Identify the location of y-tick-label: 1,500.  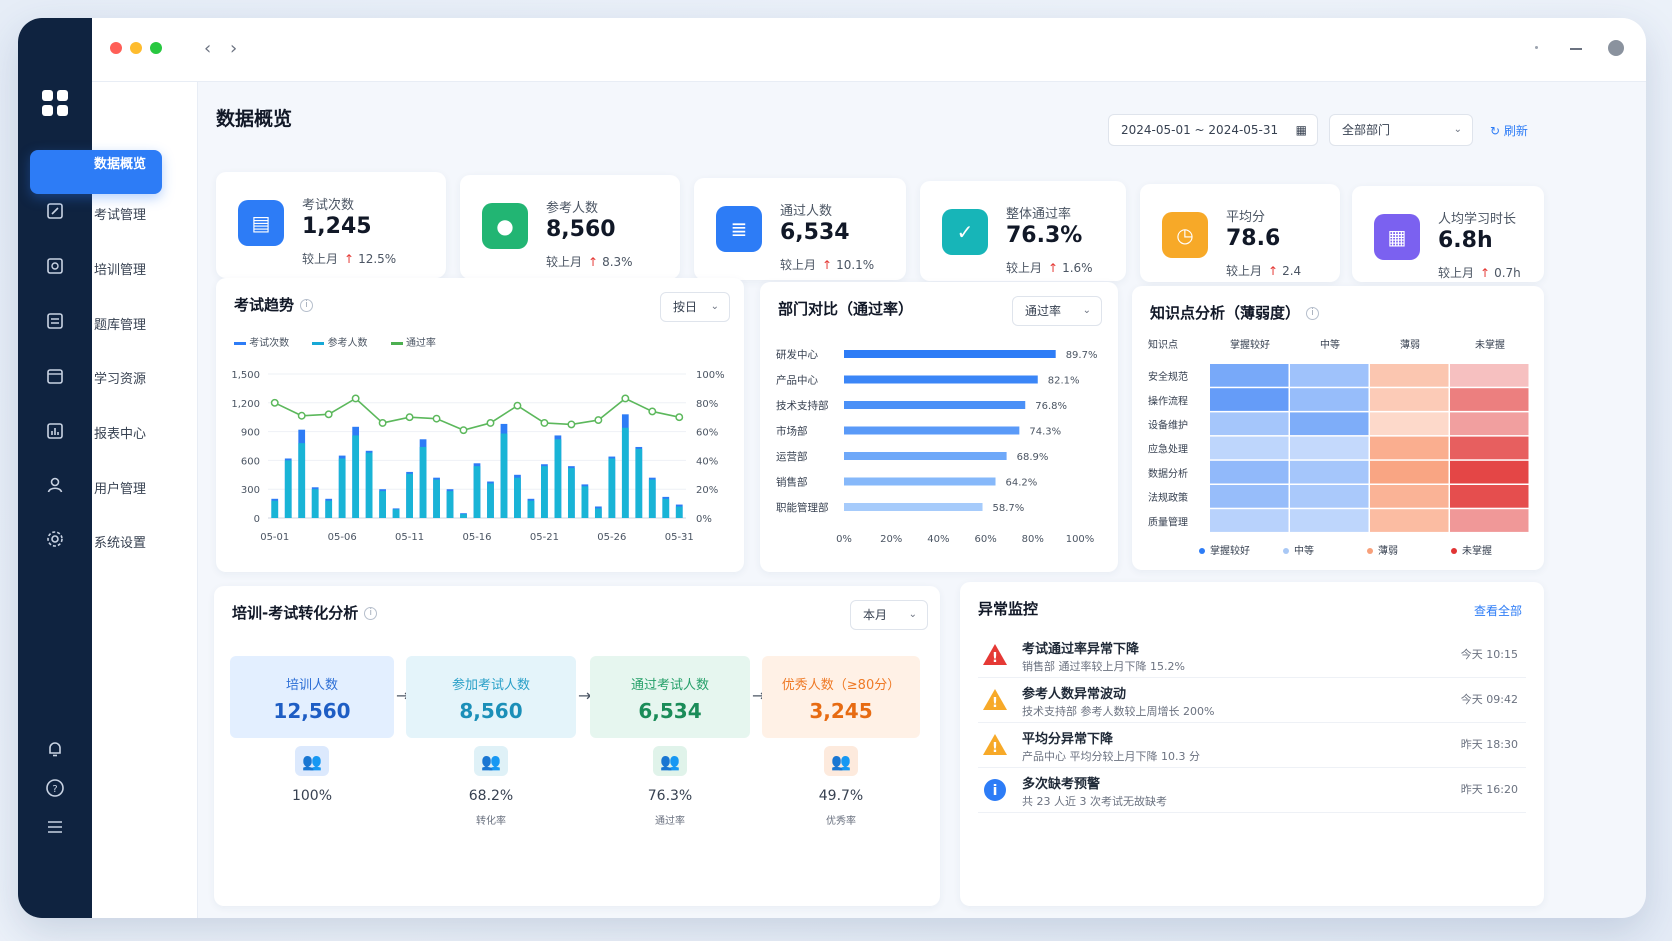
(245, 375).